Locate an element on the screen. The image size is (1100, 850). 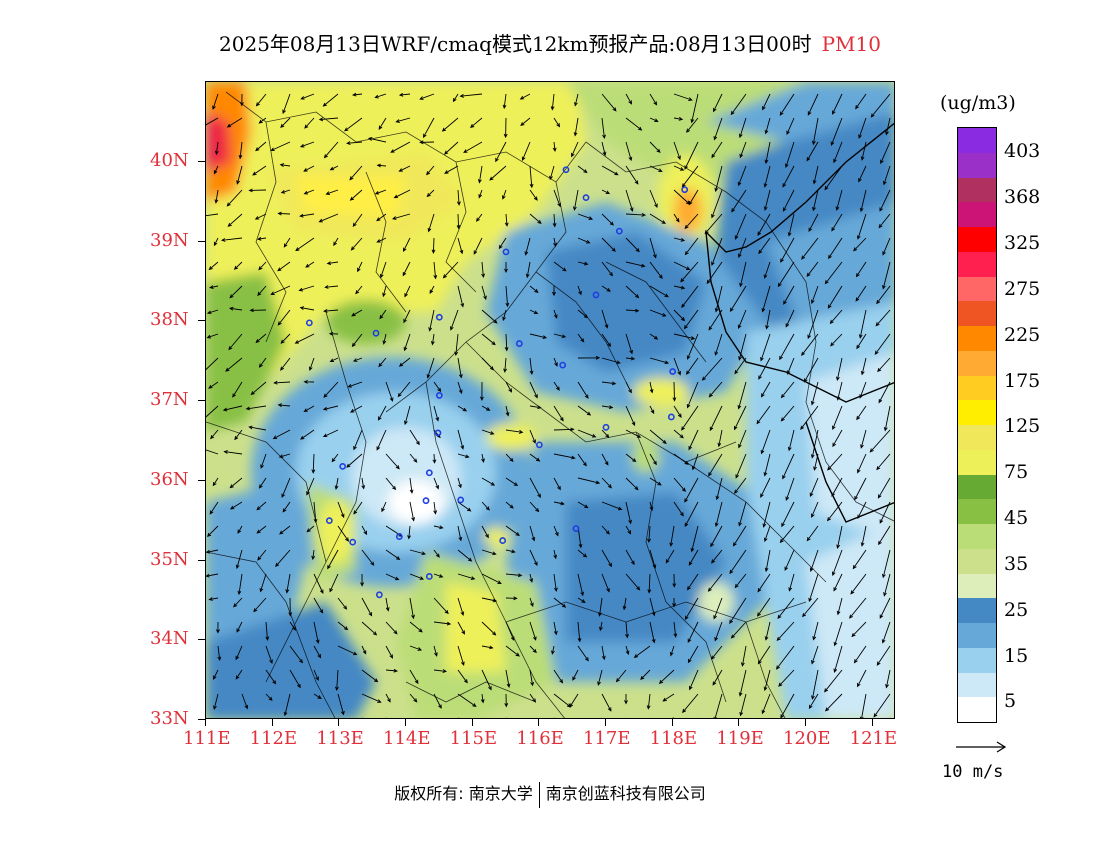
lon-tick is located at coordinates (605, 722).